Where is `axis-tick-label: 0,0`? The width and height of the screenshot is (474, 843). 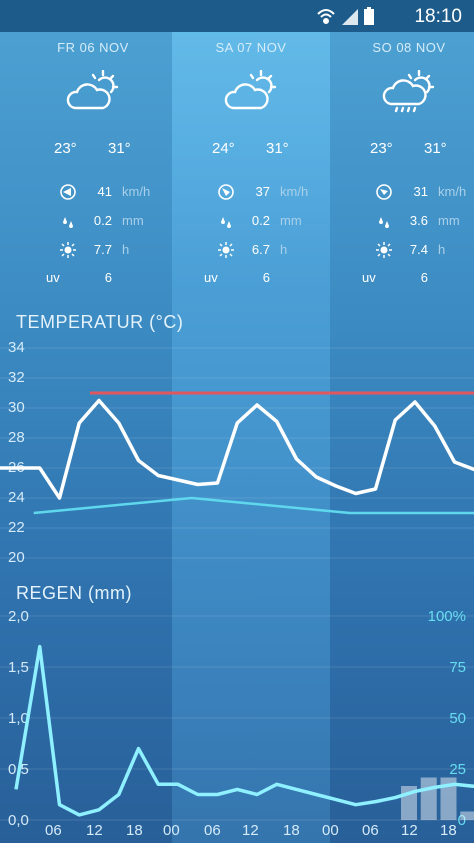
axis-tick-label: 0,0 is located at coordinates (18, 820).